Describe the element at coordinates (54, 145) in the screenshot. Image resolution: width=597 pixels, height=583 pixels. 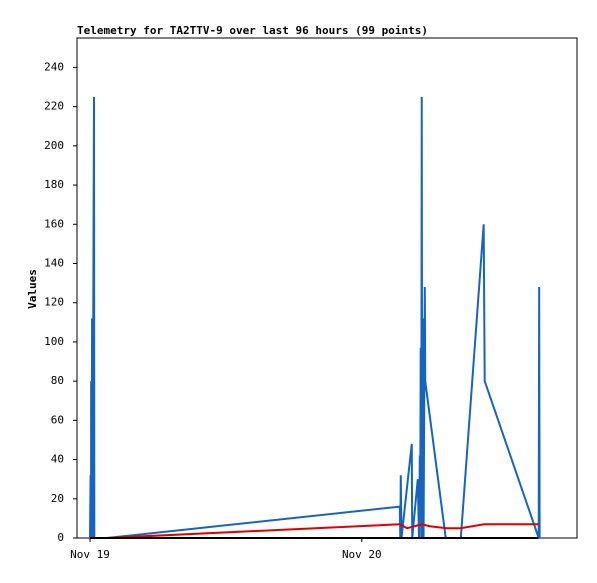
I see `y-tick-label: 200` at that location.